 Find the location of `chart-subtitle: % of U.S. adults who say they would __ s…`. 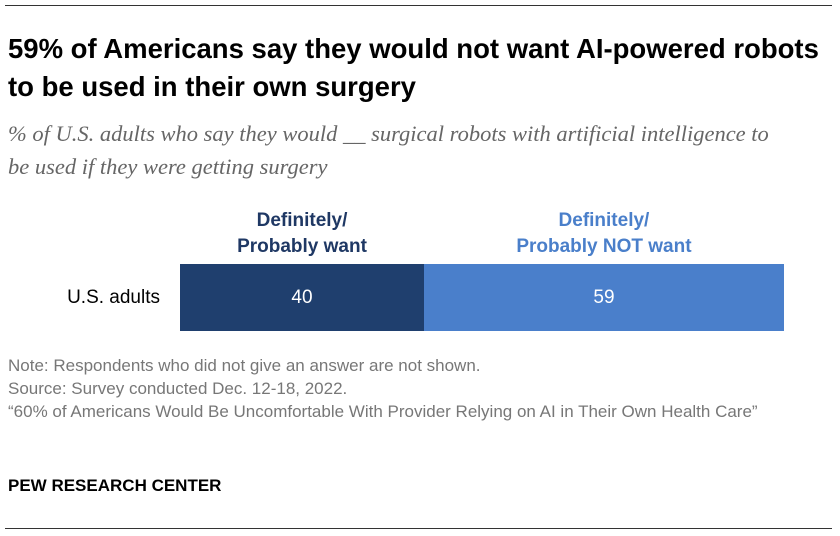

chart-subtitle: % of U.S. adults who say they would __ s… is located at coordinates (388, 150).